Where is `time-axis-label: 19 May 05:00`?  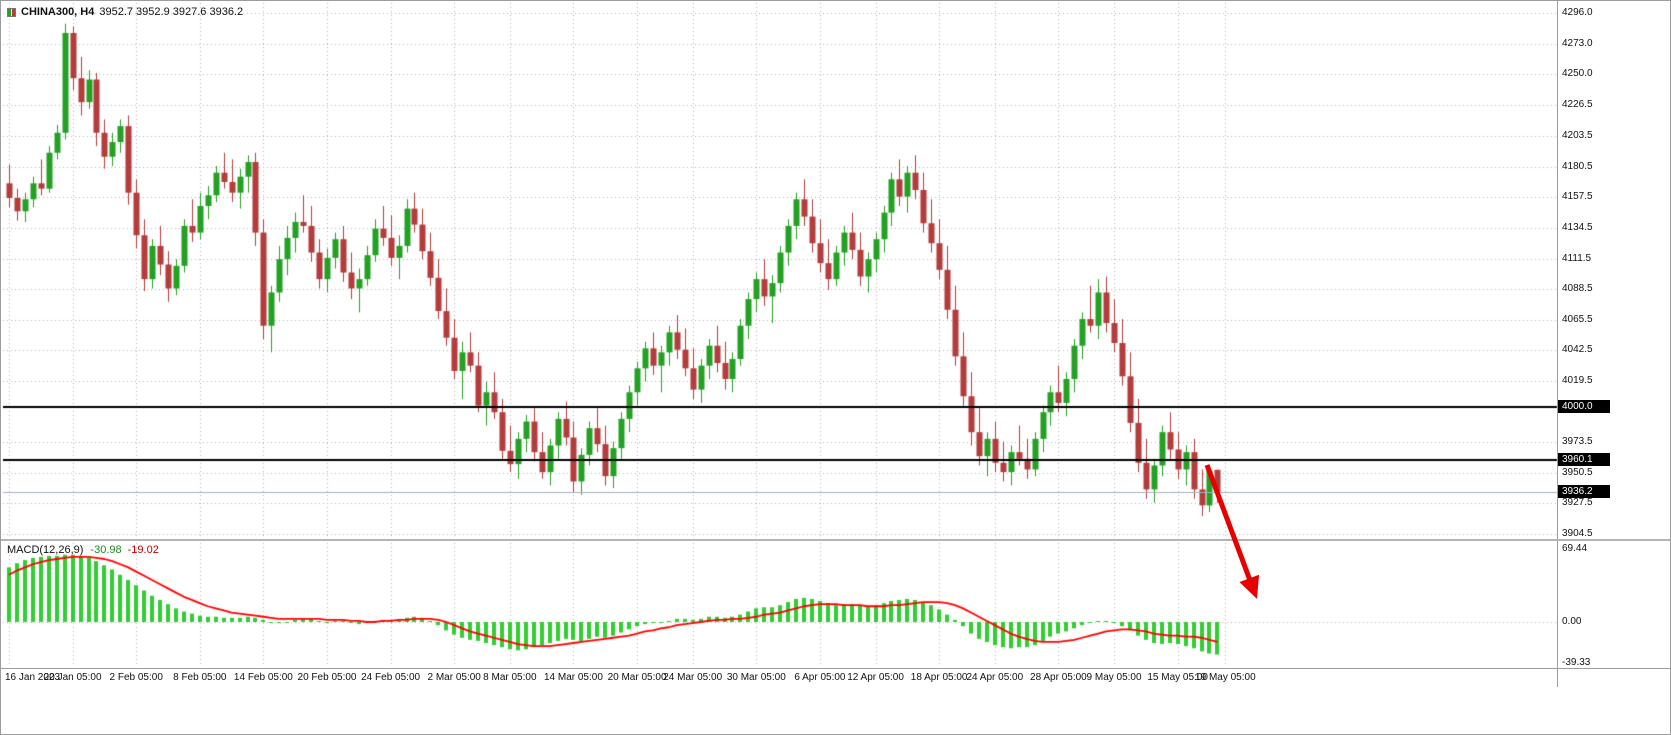
time-axis-label: 19 May 05:00 is located at coordinates (1225, 677).